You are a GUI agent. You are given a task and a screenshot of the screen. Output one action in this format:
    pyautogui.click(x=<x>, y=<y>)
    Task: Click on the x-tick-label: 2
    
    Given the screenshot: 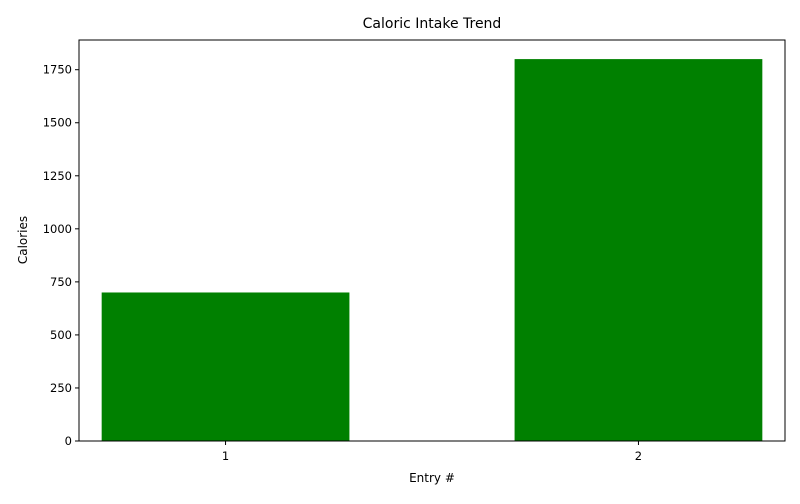 What is the action you would take?
    pyautogui.click(x=638, y=456)
    